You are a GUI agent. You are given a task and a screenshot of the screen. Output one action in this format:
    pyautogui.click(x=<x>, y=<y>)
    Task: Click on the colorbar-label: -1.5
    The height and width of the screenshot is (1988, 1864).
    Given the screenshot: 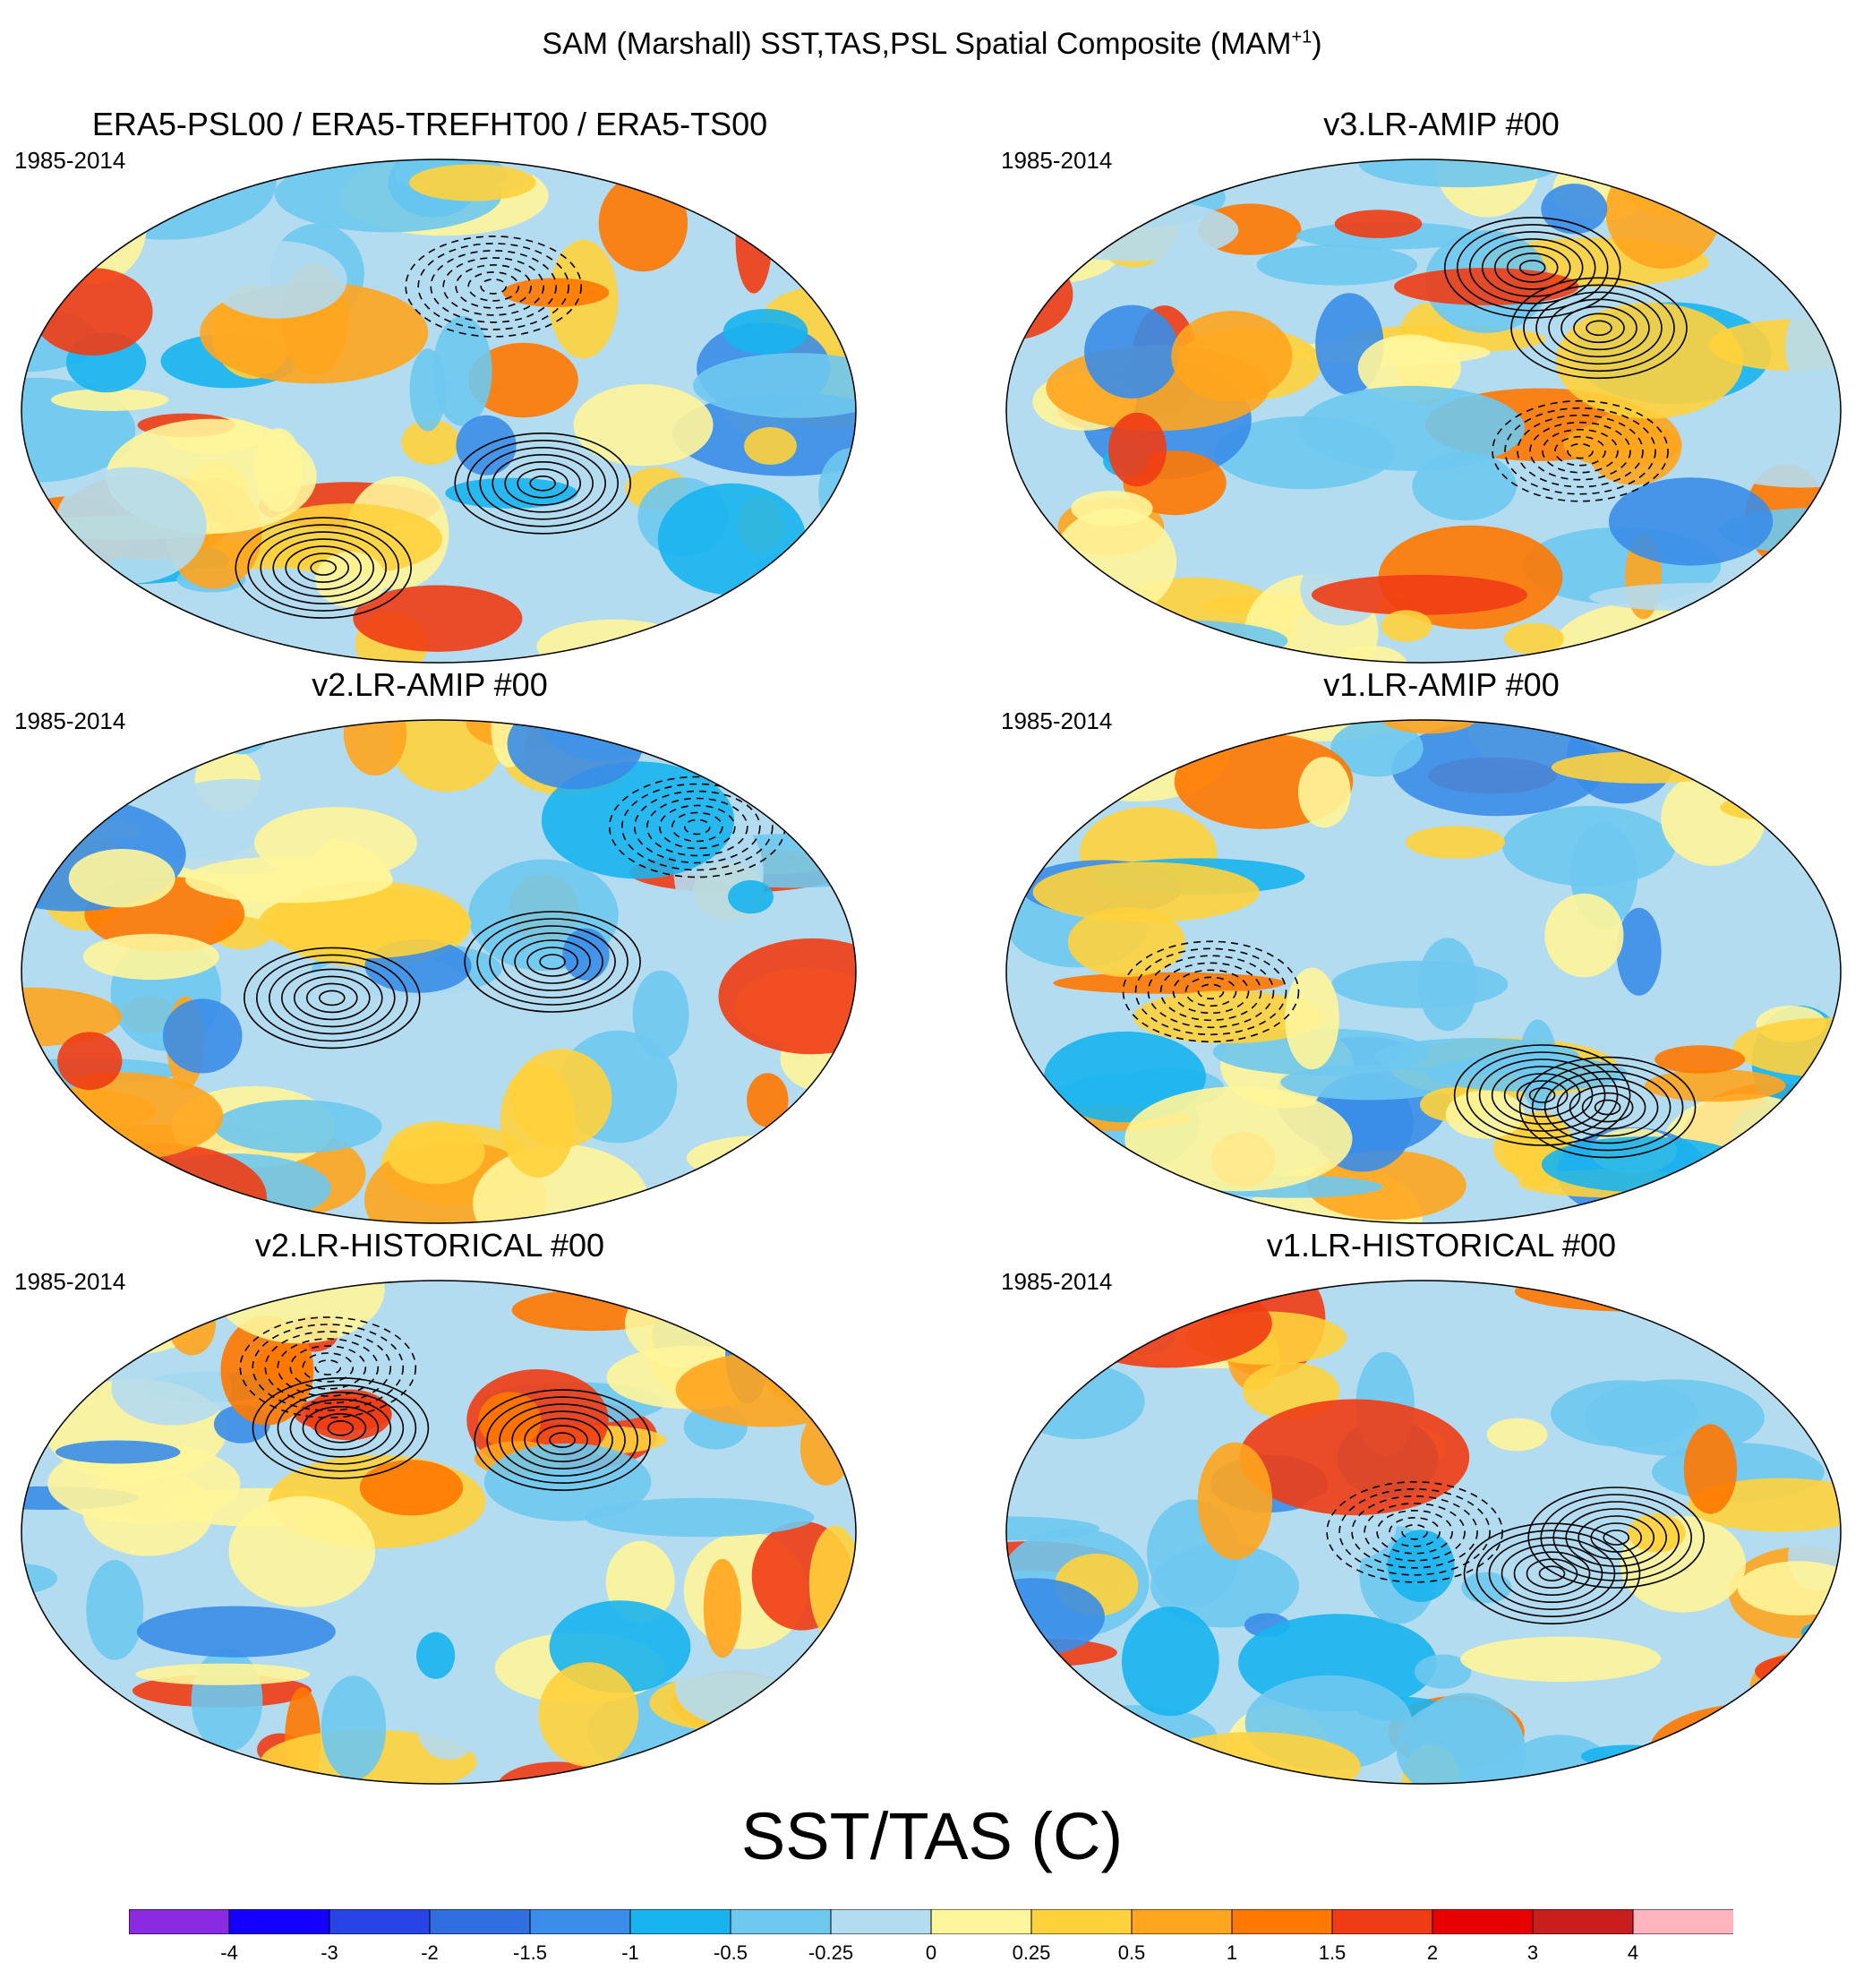 What is the action you would take?
    pyautogui.click(x=530, y=1953)
    